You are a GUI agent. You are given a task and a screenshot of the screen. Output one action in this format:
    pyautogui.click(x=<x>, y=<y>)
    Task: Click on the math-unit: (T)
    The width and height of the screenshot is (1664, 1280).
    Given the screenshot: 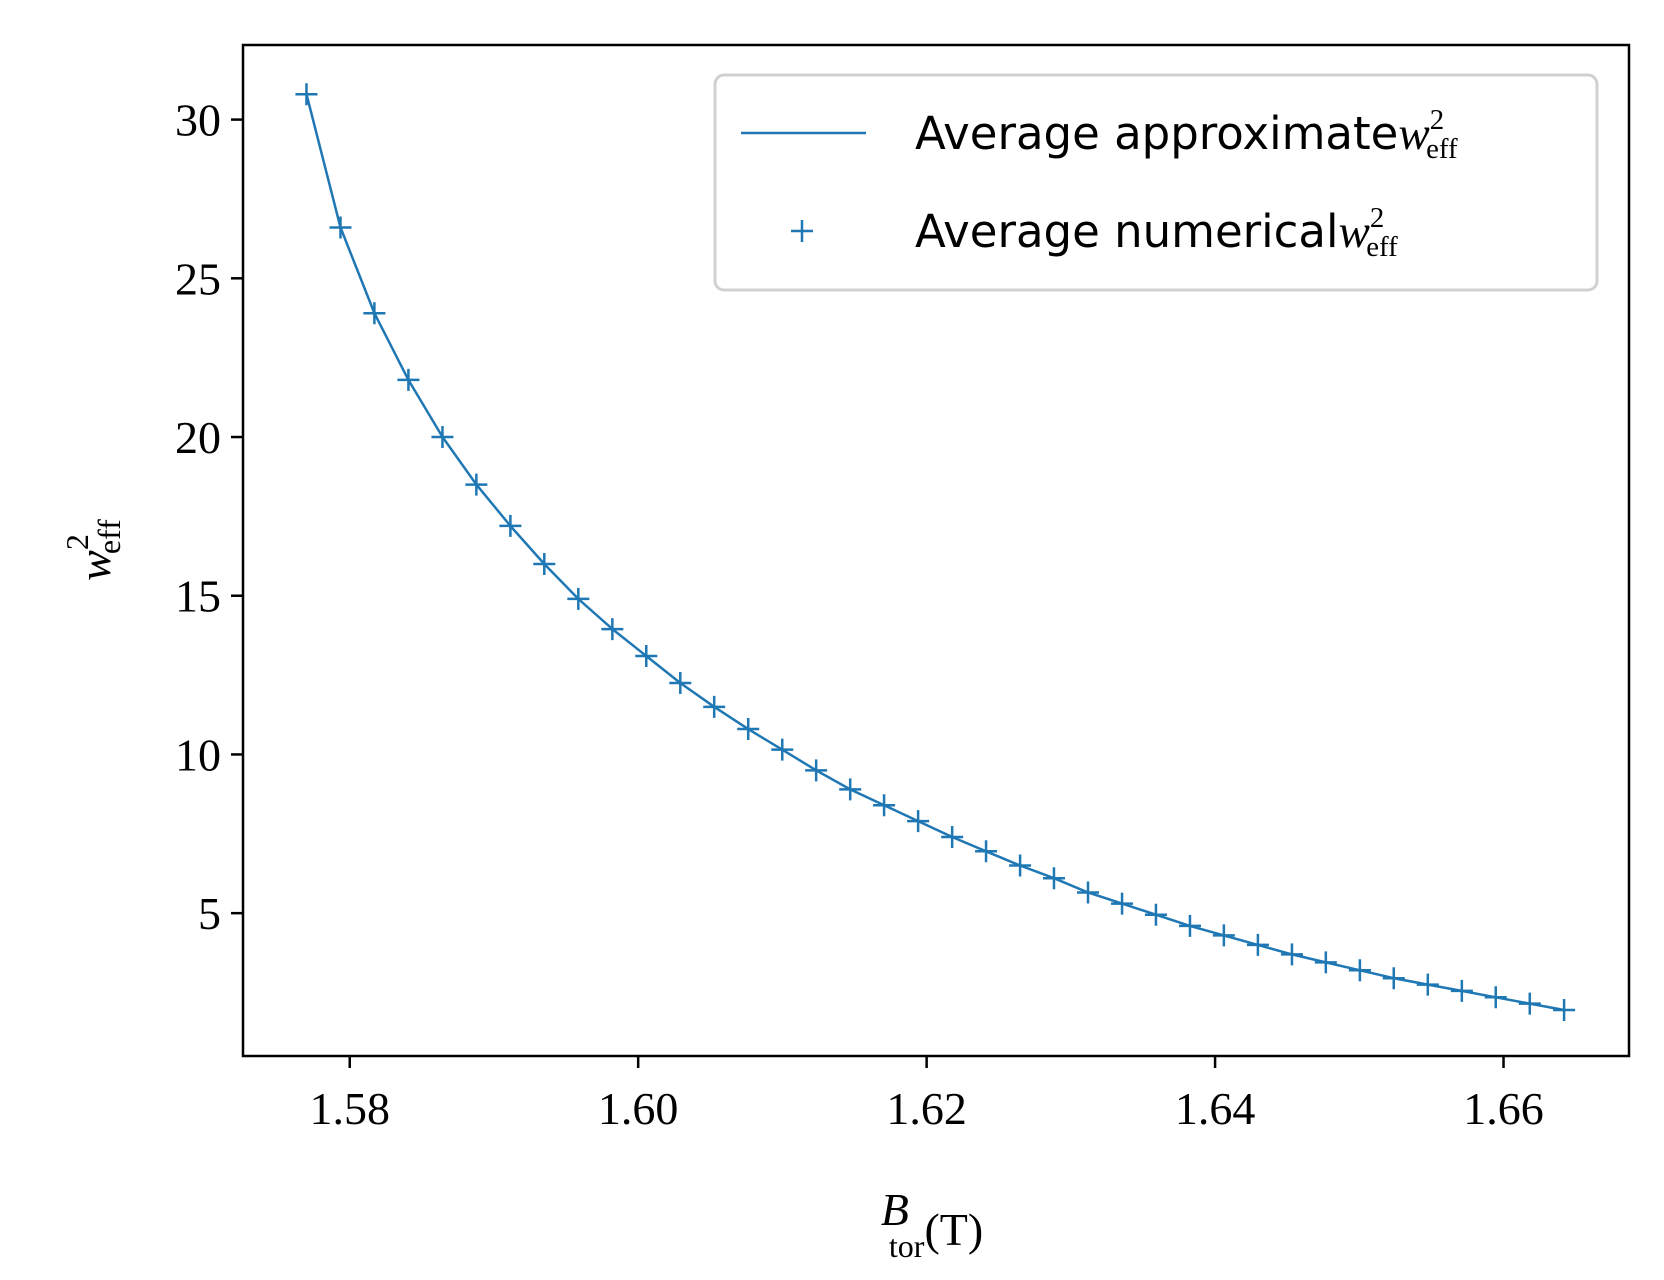 What is the action you would take?
    pyautogui.click(x=953, y=1229)
    